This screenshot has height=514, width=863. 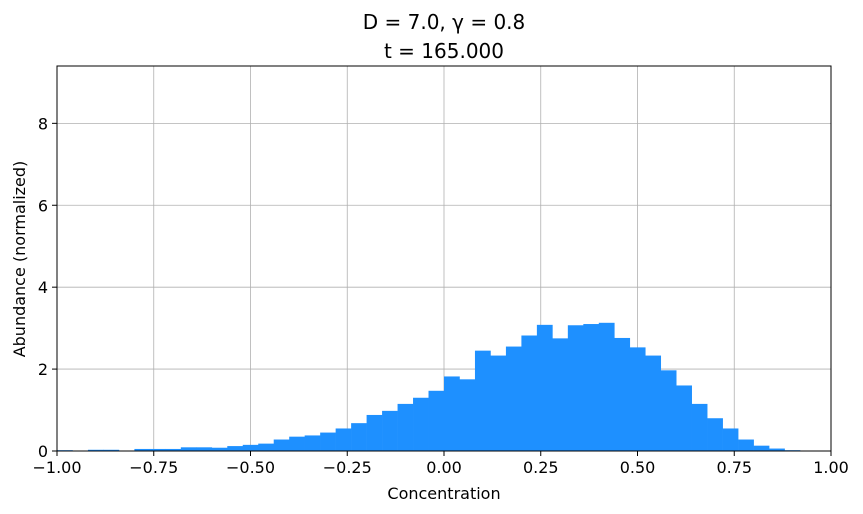 What do you see at coordinates (541, 467) in the screenshot?
I see `x-tick-label: 0.25` at bounding box center [541, 467].